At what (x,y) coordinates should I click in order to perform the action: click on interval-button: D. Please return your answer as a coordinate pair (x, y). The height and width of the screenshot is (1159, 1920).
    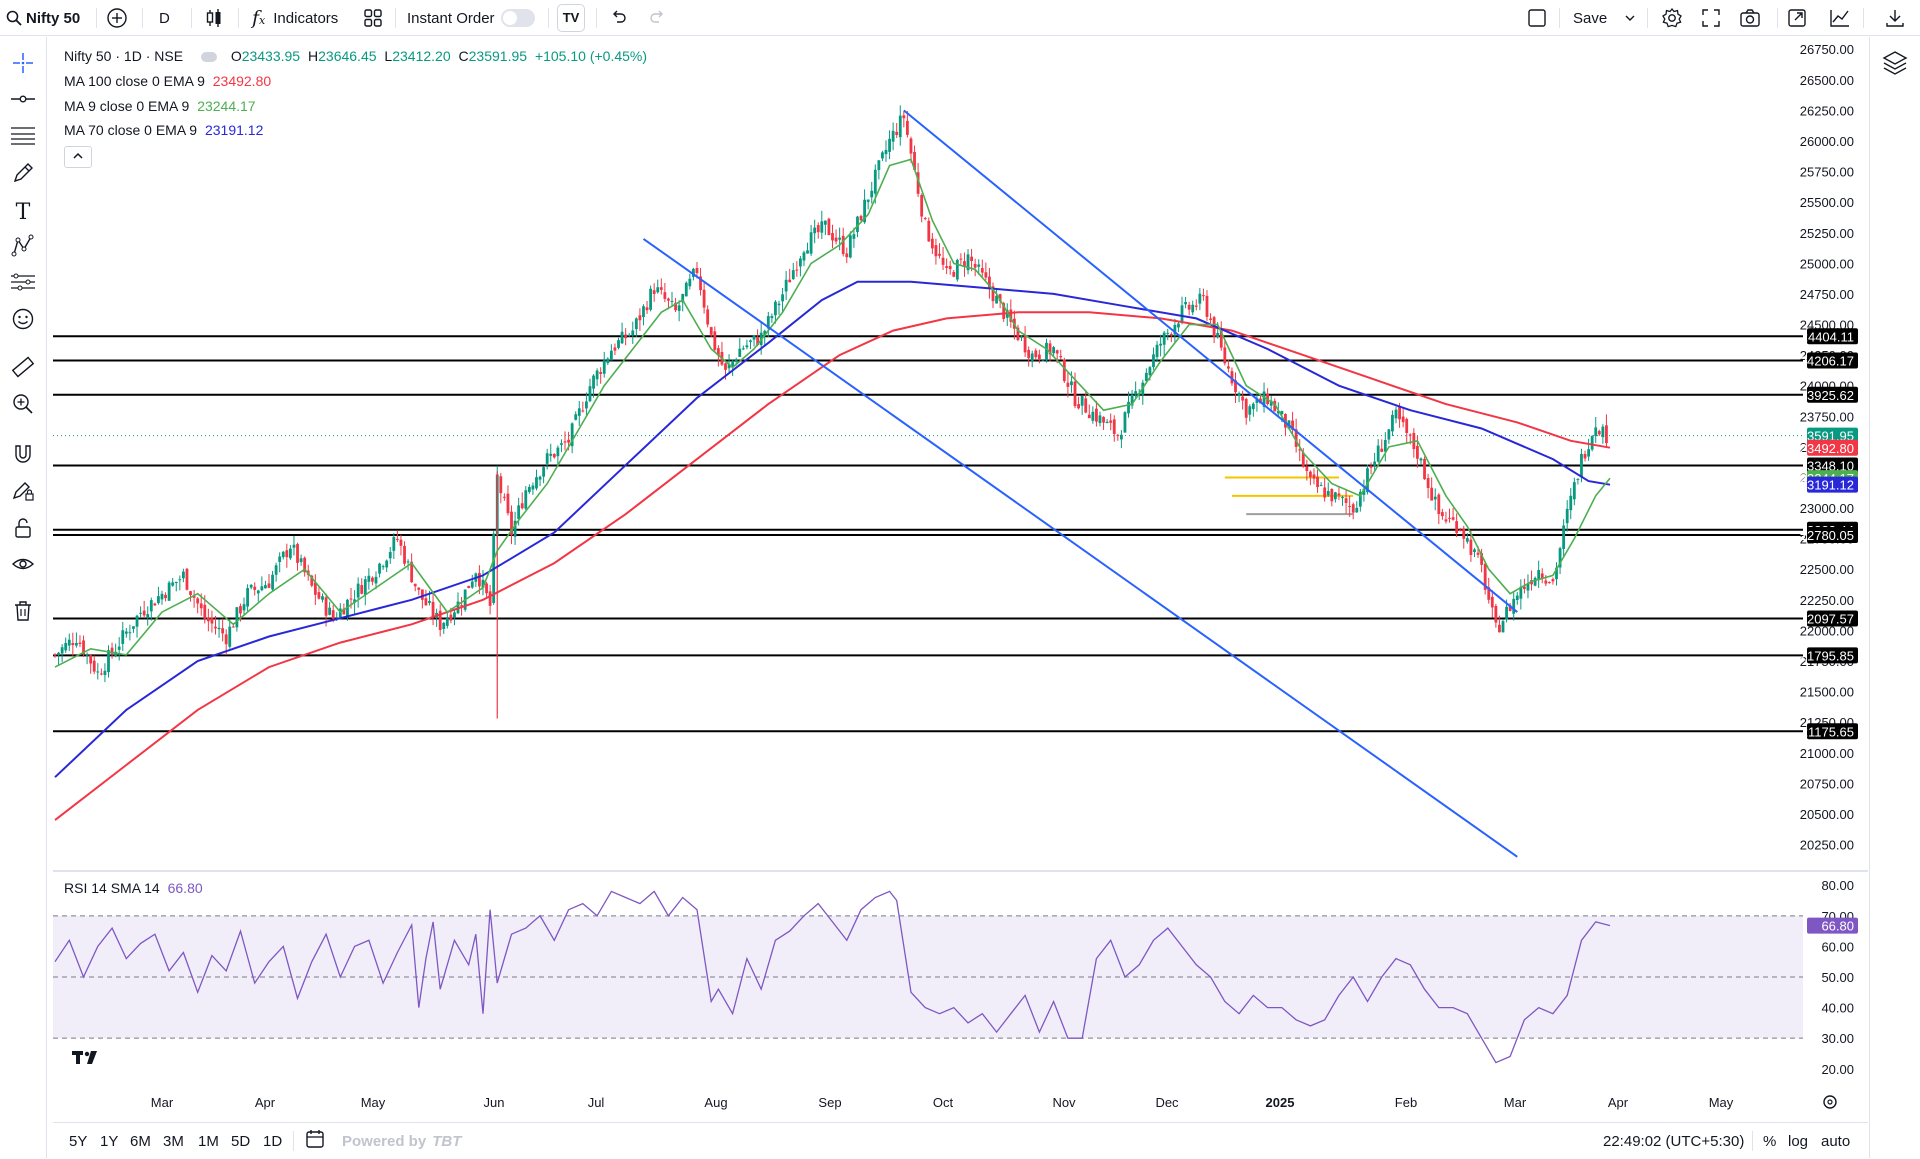
    Looking at the image, I should click on (164, 18).